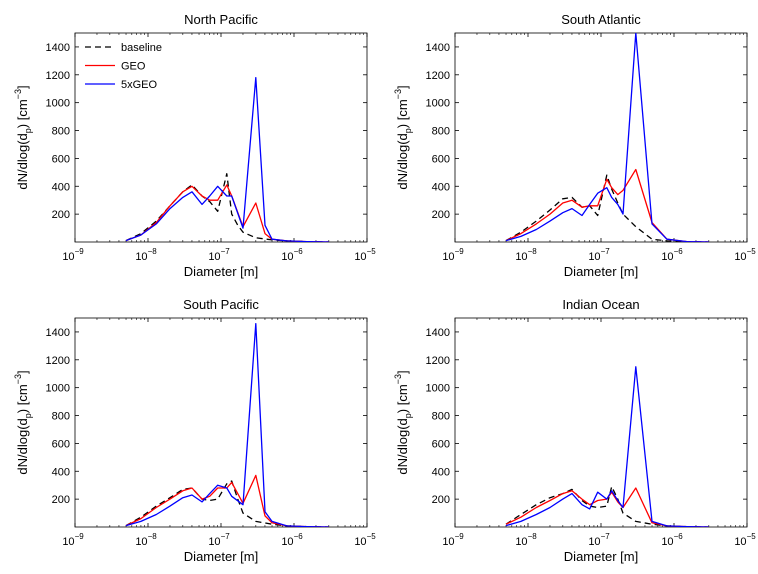 The width and height of the screenshot is (758, 574). I want to click on chart-title: Indian Ocean, so click(600, 304).